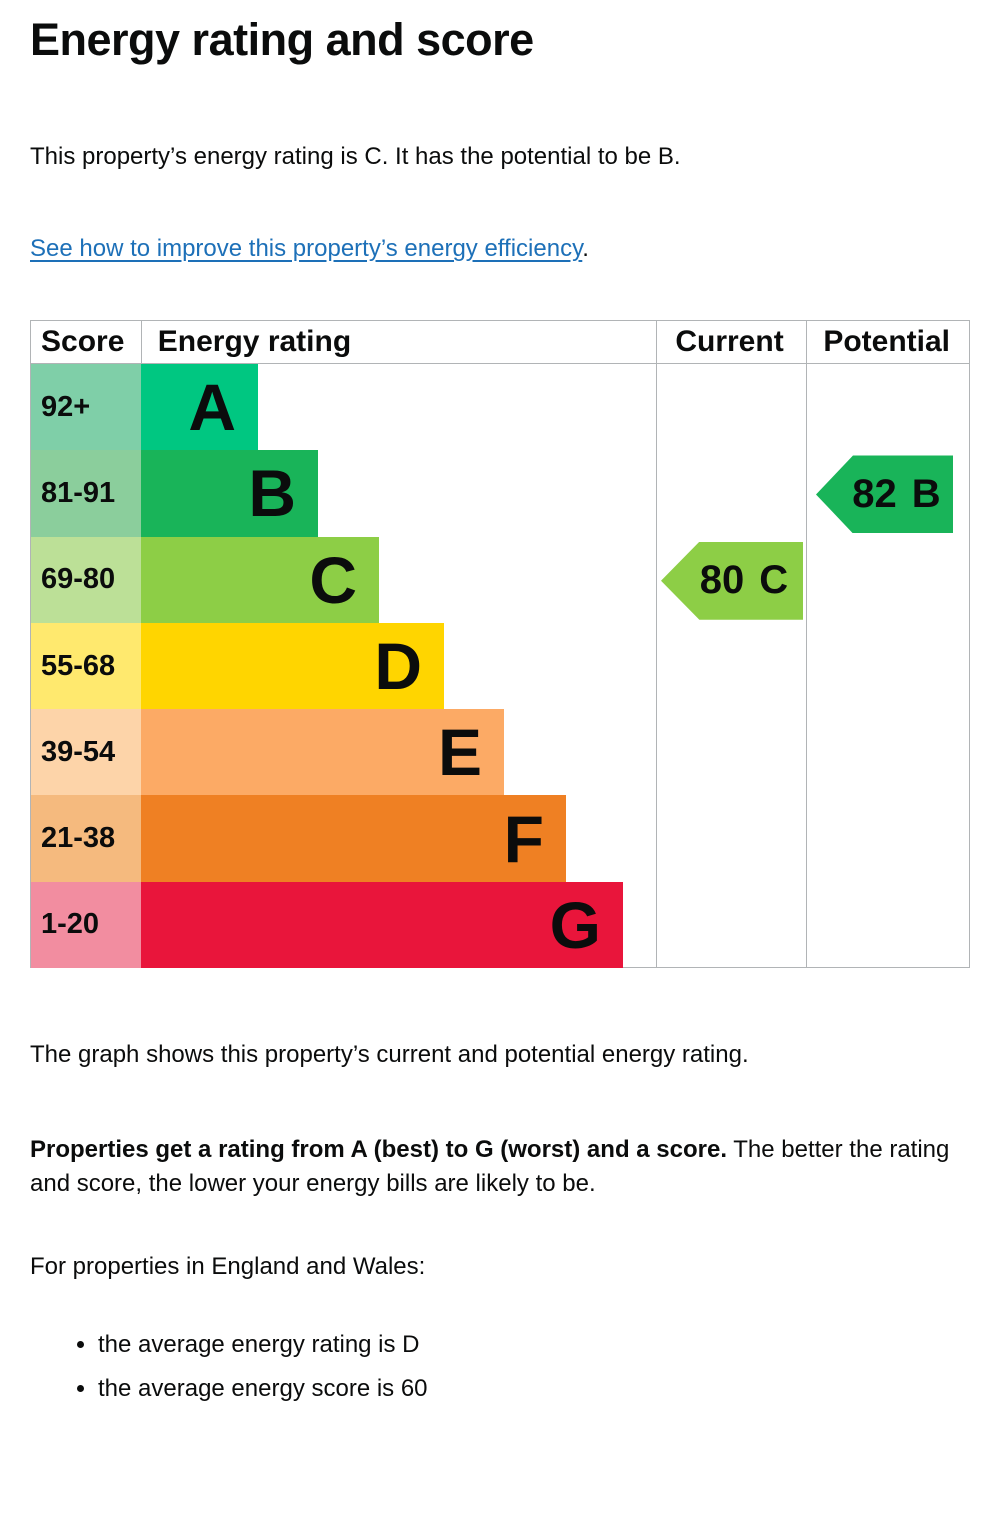  What do you see at coordinates (926, 493) in the screenshot?
I see `potential-score-grade: B` at bounding box center [926, 493].